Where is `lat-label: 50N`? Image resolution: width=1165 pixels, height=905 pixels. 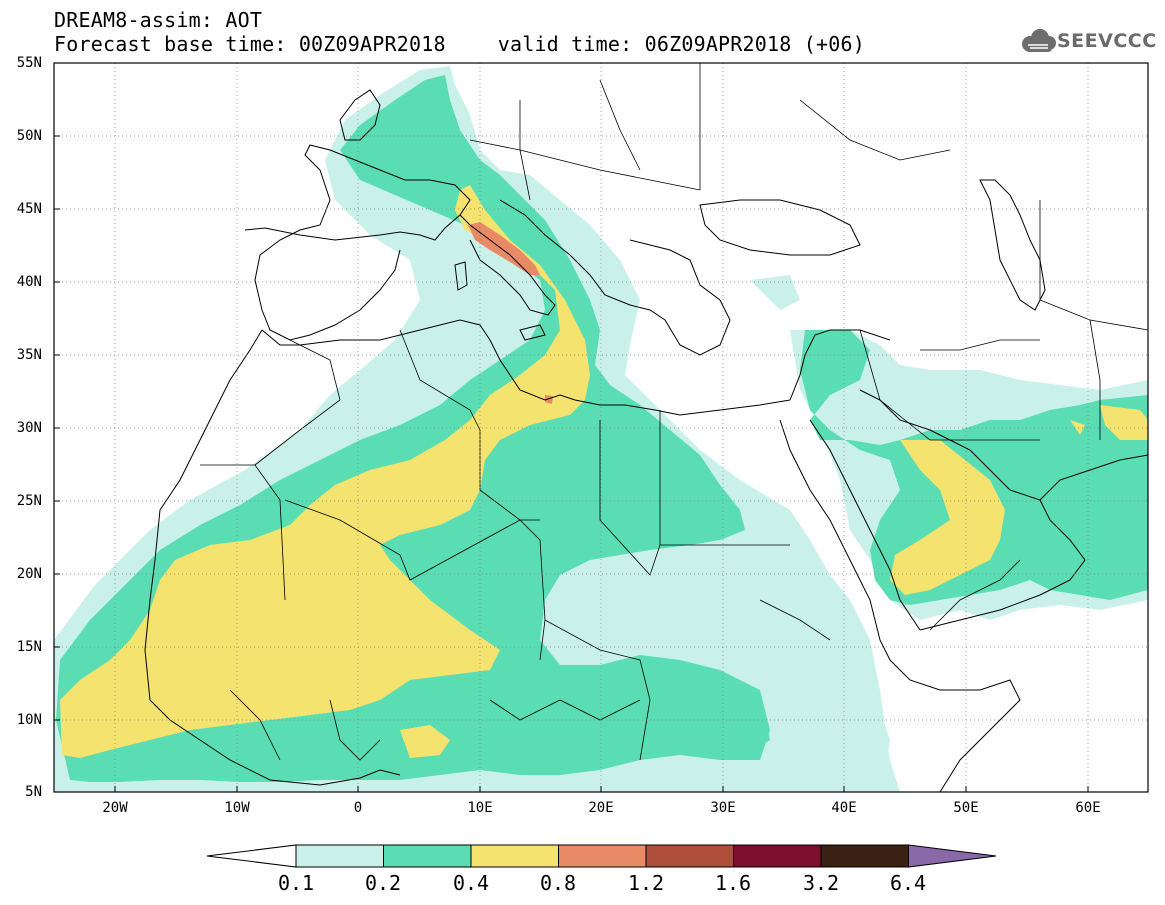 lat-label: 50N is located at coordinates (29, 136).